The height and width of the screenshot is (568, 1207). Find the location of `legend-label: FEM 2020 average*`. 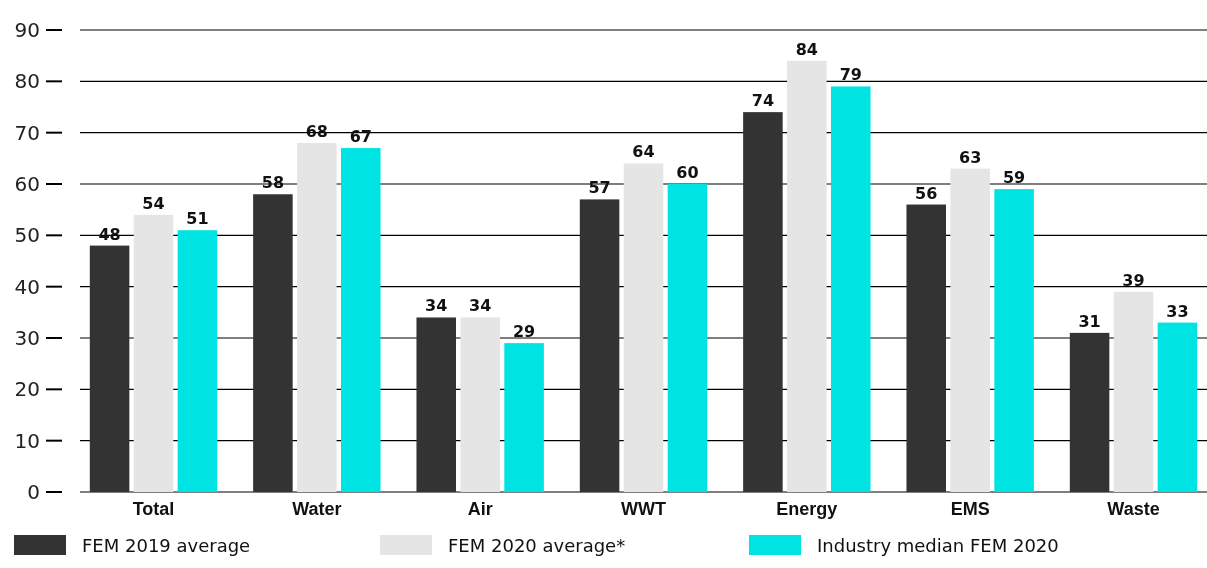

legend-label: FEM 2020 average* is located at coordinates (537, 545).